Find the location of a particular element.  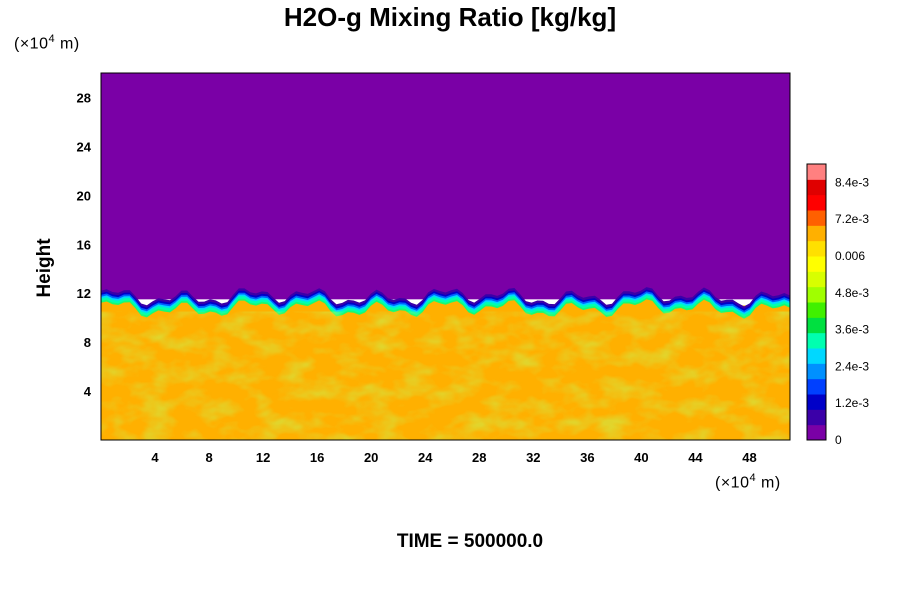

x-axis-unit: (×104 m) is located at coordinates (748, 482).